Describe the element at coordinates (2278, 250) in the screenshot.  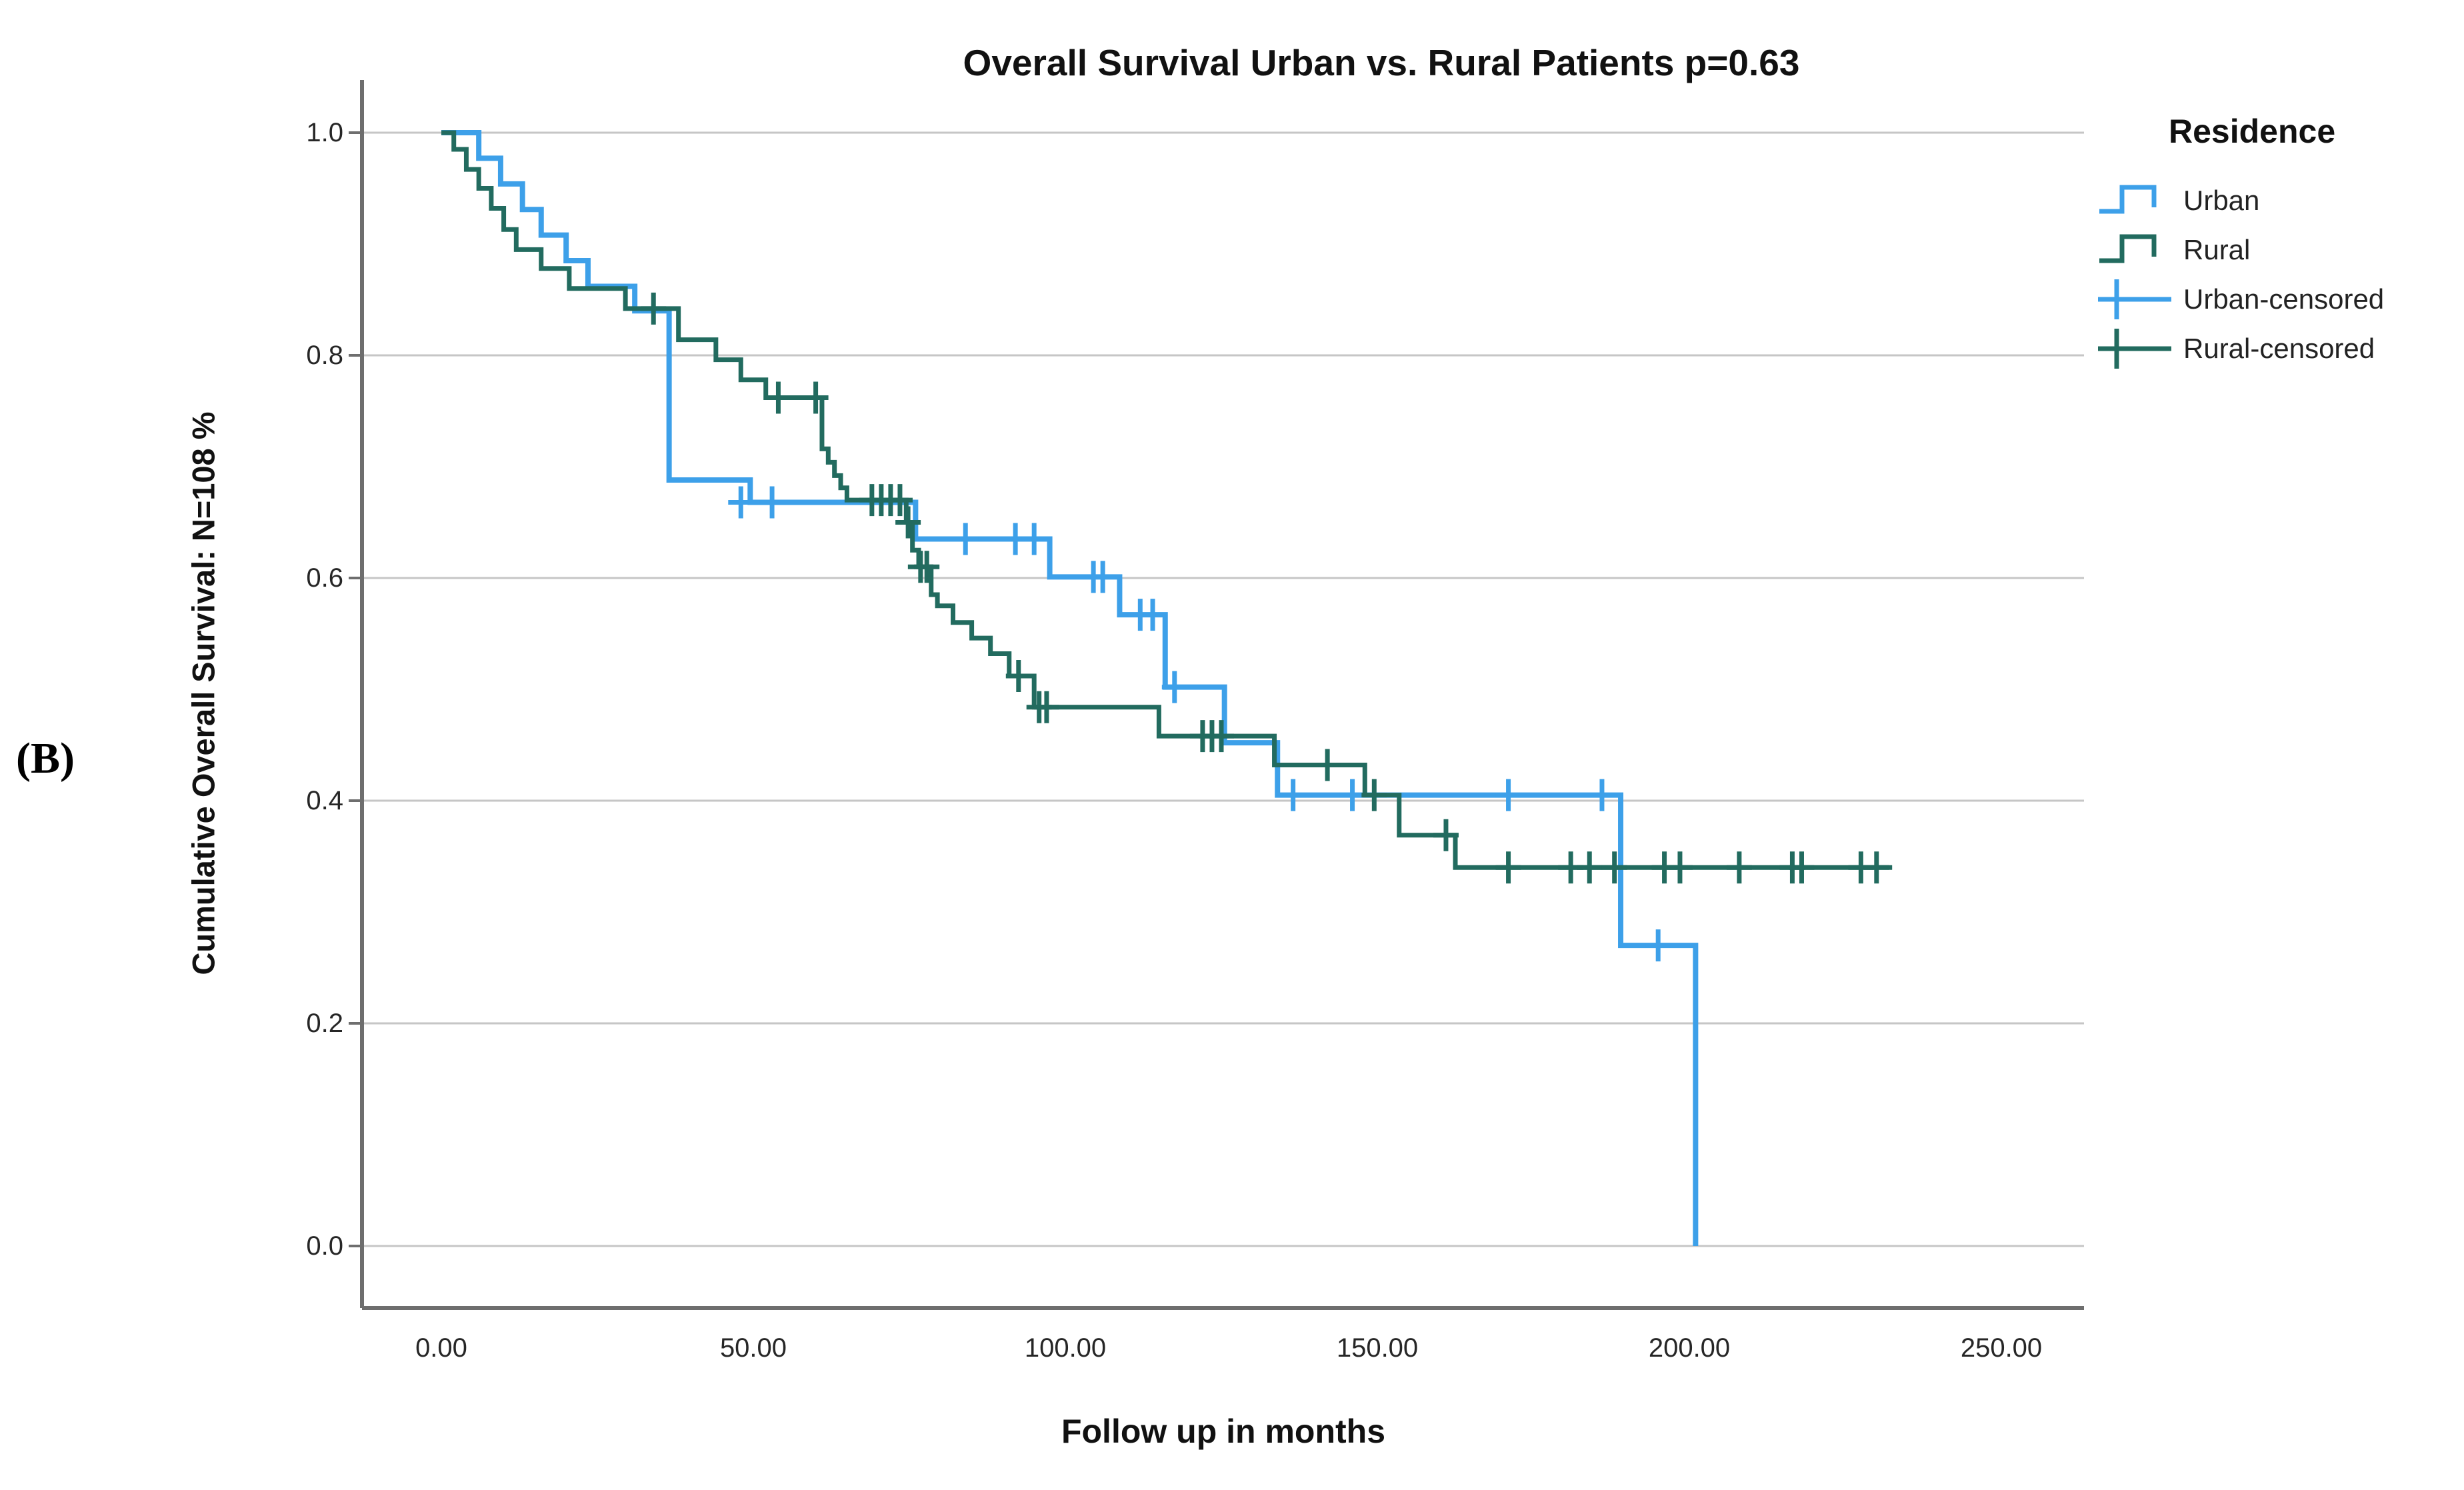
I see `legend-item-rural: Rural` at that location.